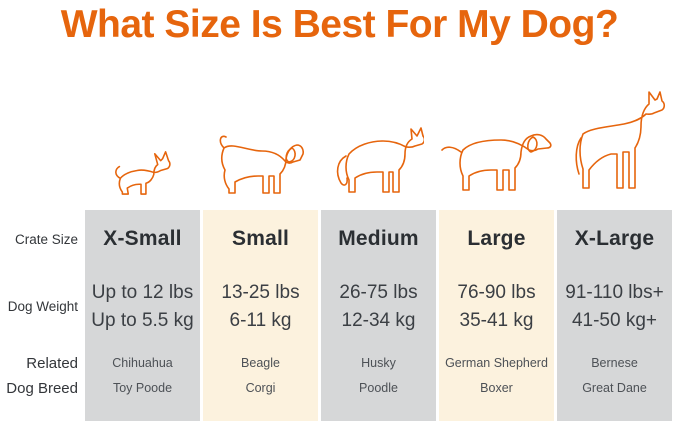 This screenshot has height=421, width=679. I want to click on weight-kg: 41-50 kg+, so click(614, 320).